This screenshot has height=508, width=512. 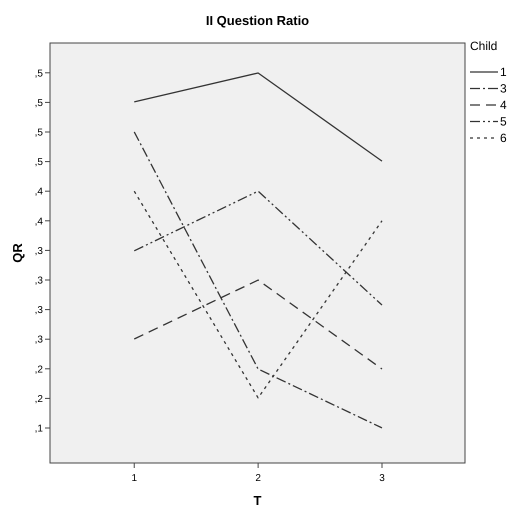 I want to click on x-axis-title: T, so click(x=258, y=500).